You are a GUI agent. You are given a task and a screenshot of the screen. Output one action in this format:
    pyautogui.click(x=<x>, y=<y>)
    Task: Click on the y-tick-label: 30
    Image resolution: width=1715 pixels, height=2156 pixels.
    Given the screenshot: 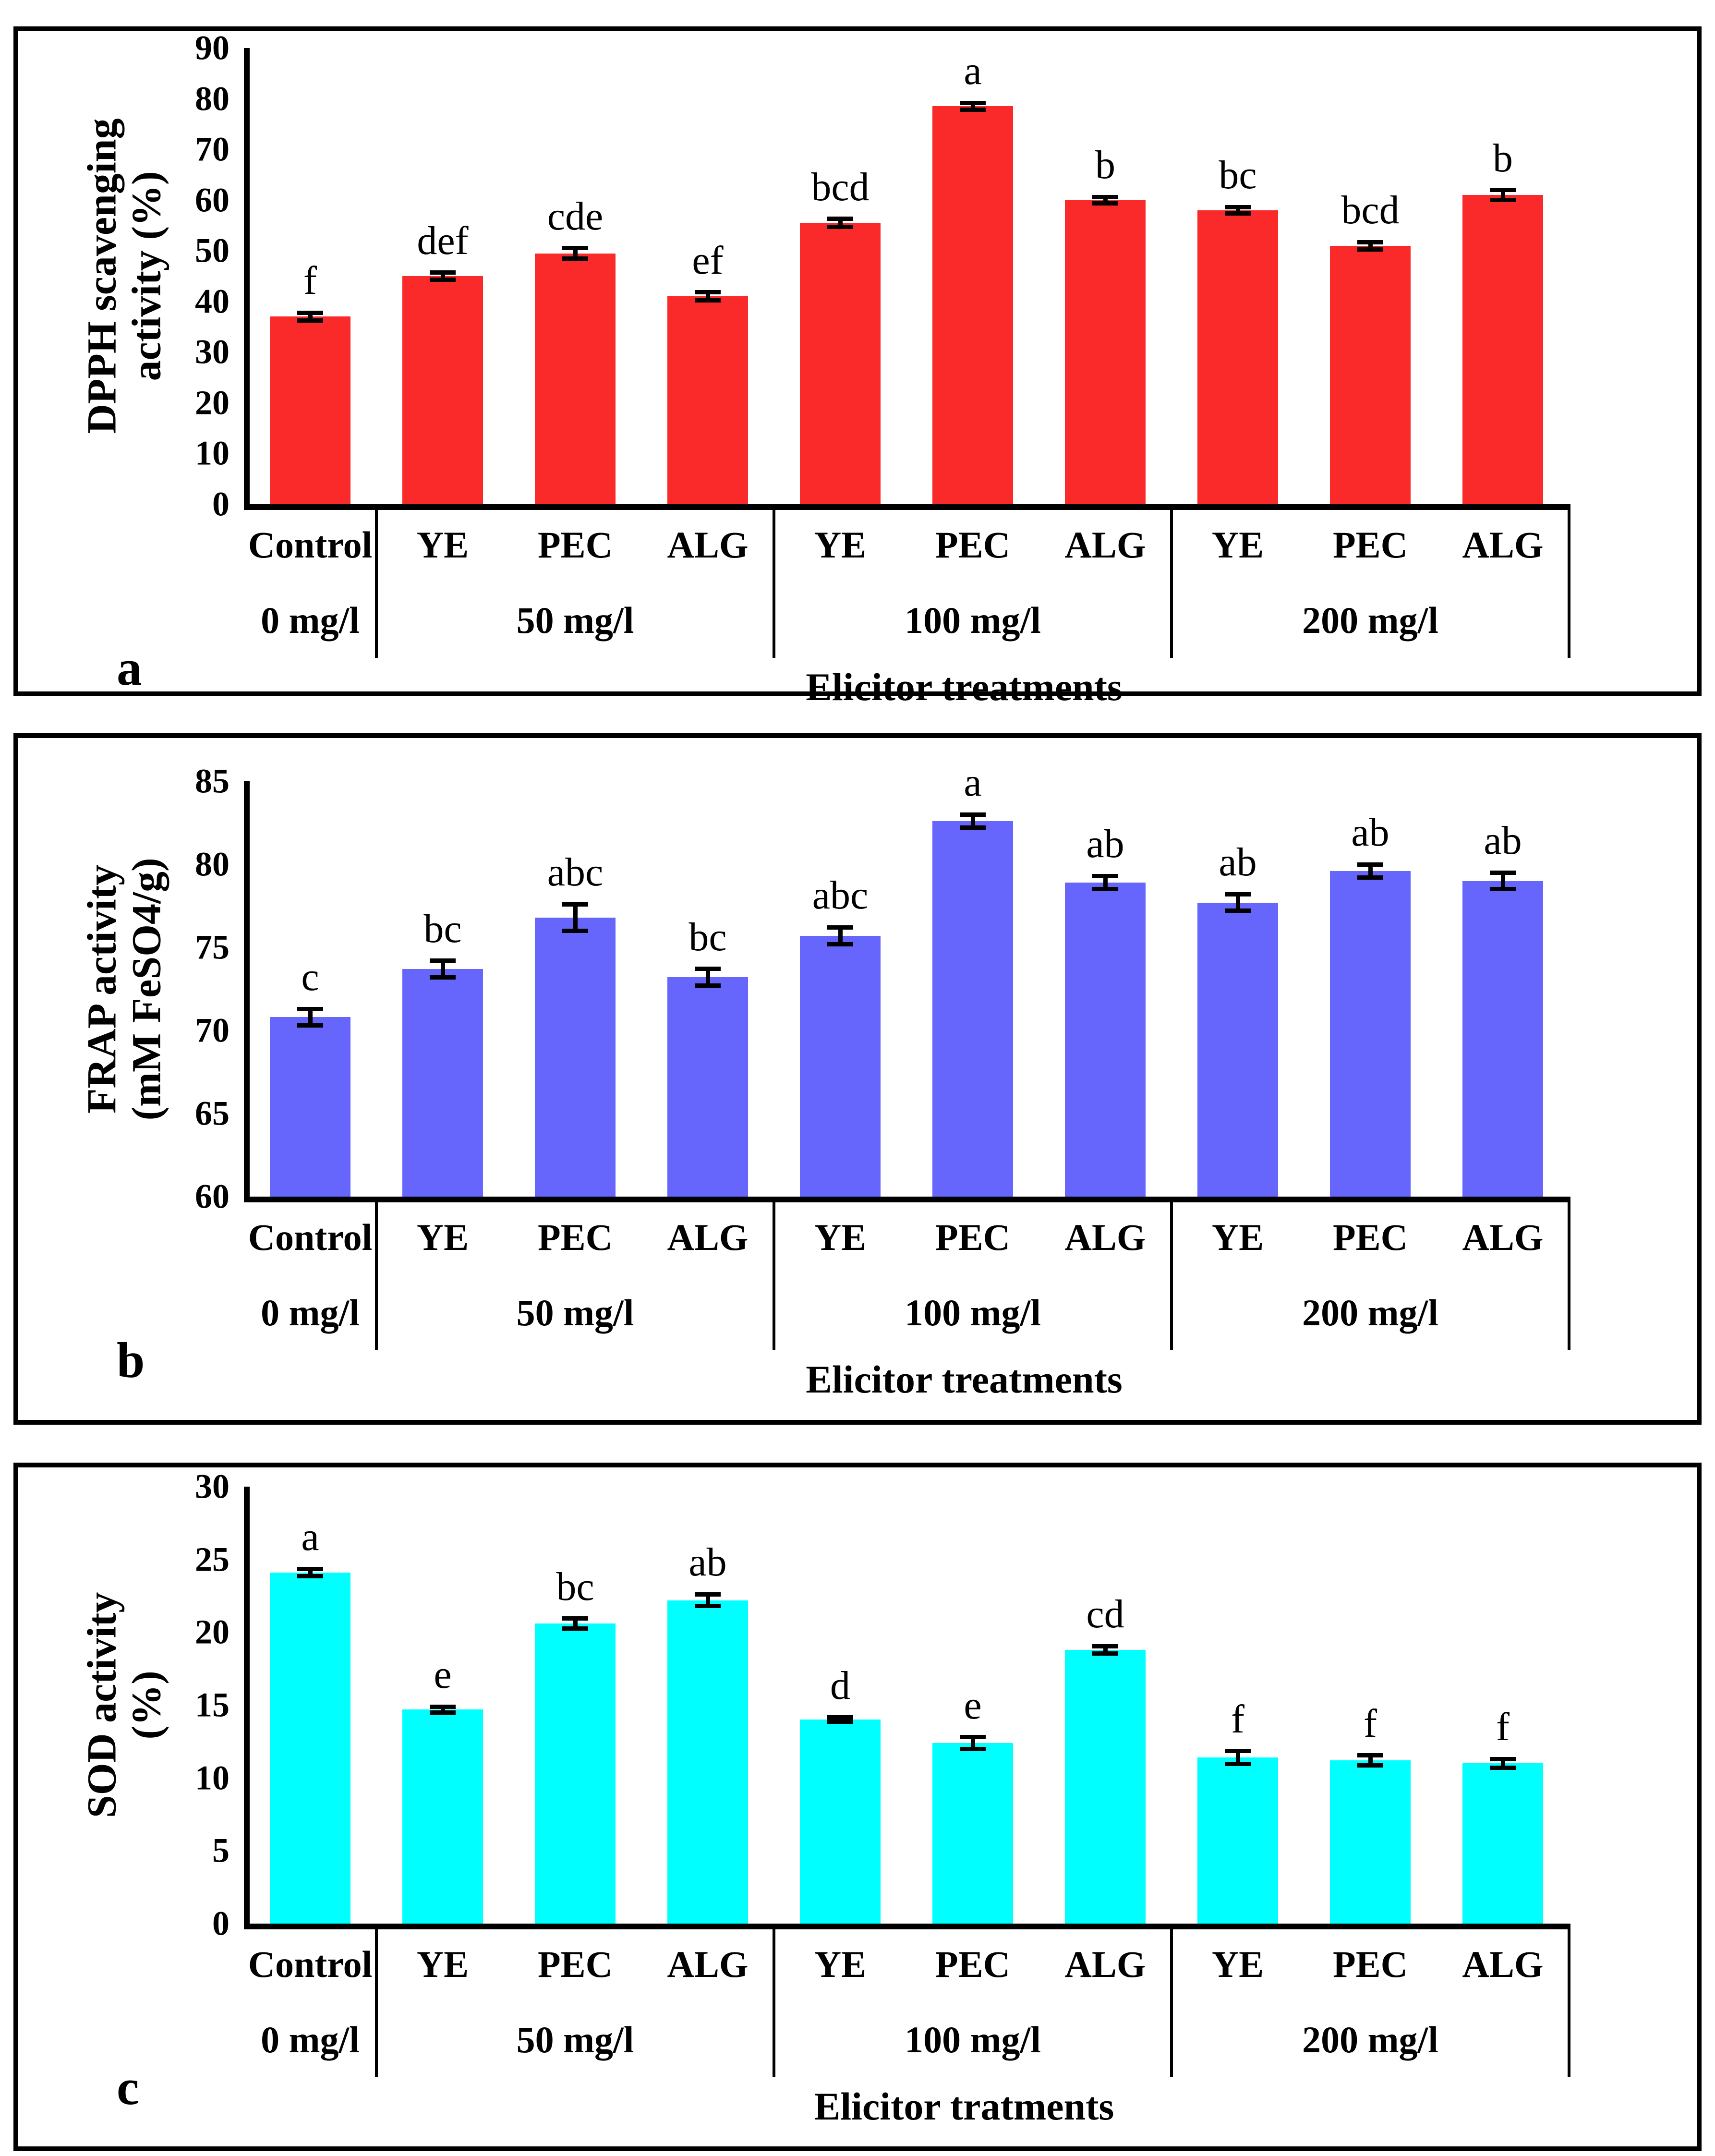 What is the action you would take?
    pyautogui.click(x=212, y=1487)
    